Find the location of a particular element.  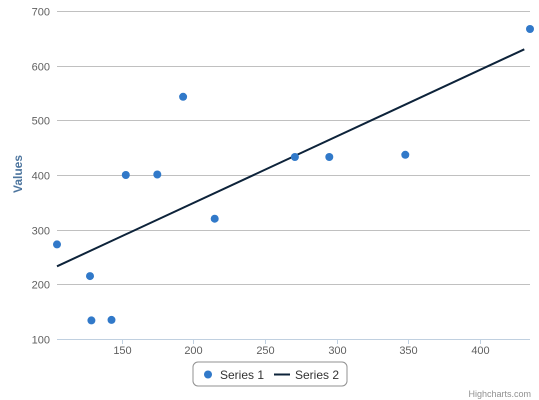

x-tick-label: 250 is located at coordinates (265, 351).